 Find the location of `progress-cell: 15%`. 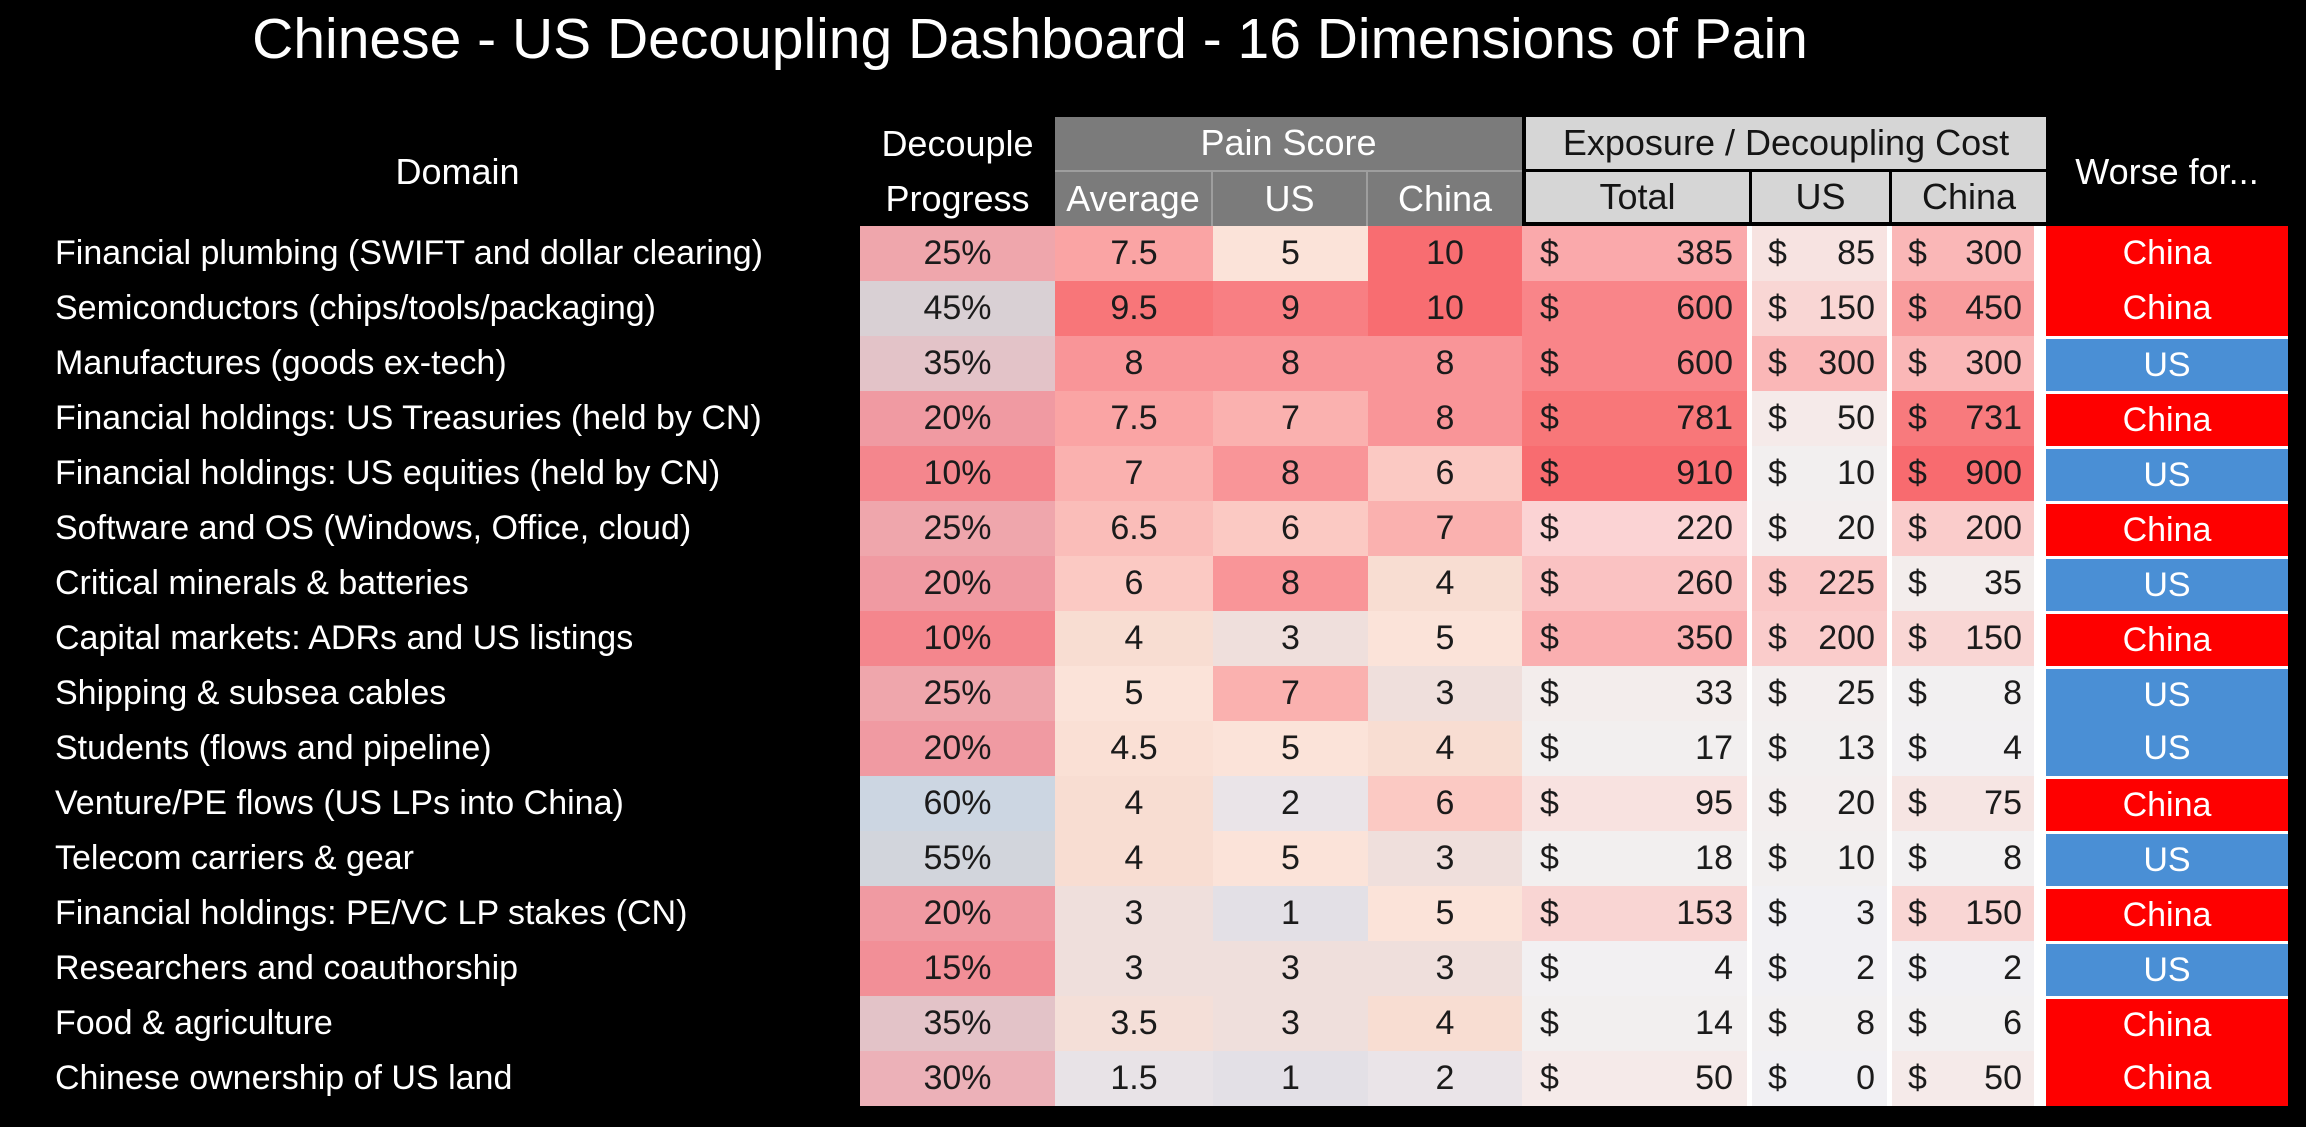

progress-cell: 15% is located at coordinates (957, 968).